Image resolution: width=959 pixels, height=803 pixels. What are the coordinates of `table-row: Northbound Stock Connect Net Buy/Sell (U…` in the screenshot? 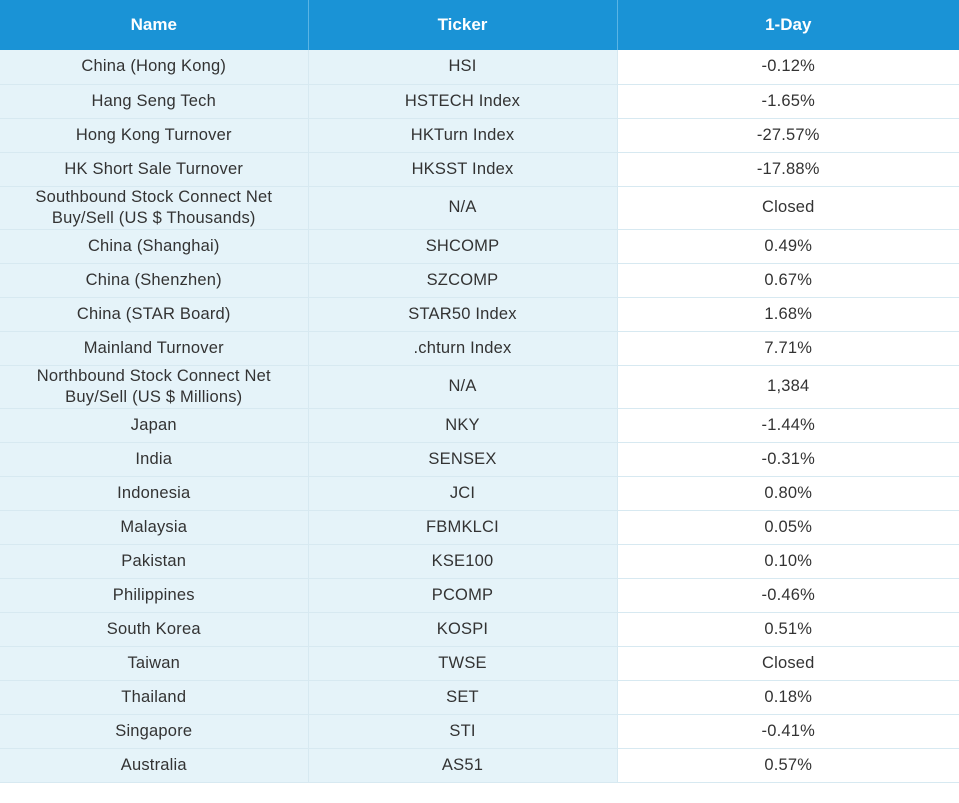 It's located at (479, 387).